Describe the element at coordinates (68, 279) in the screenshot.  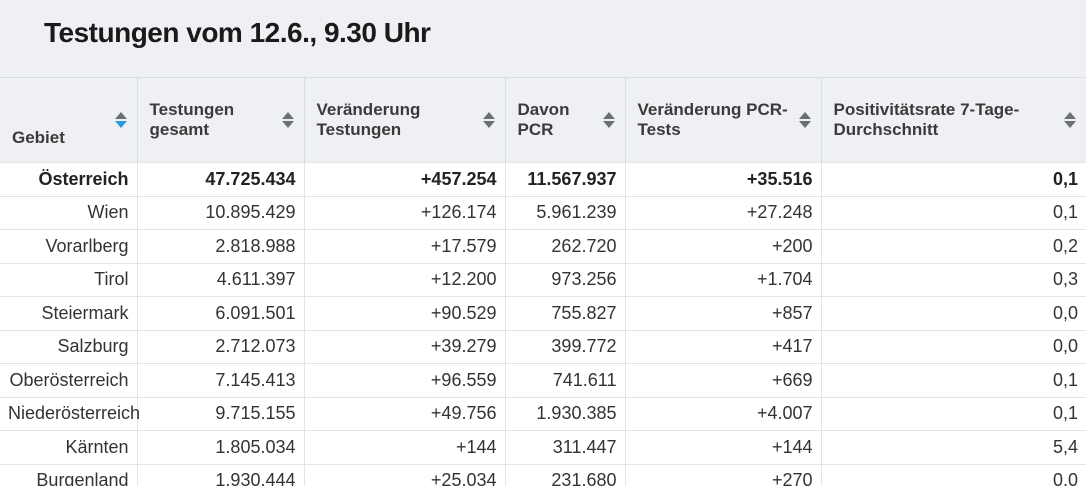
I see `table-cell: Tirol` at that location.